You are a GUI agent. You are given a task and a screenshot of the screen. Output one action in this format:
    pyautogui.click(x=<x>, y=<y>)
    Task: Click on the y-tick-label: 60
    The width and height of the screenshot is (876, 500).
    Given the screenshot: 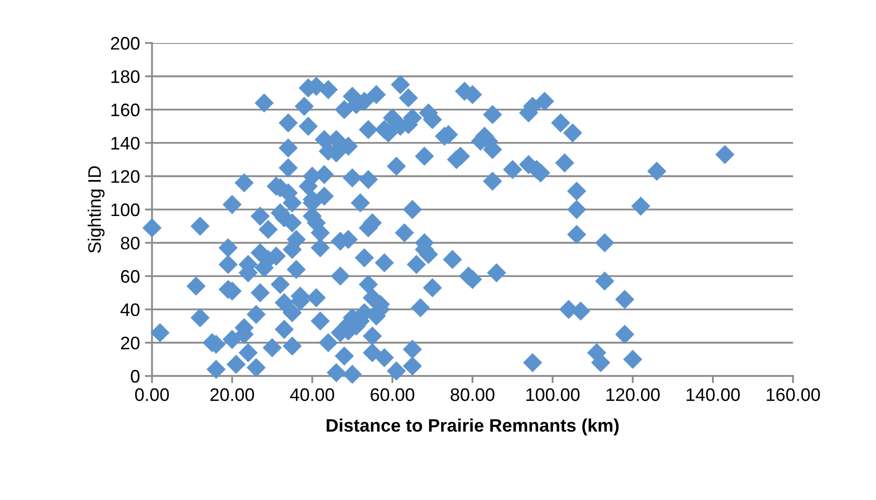 What is the action you would take?
    pyautogui.click(x=130, y=276)
    